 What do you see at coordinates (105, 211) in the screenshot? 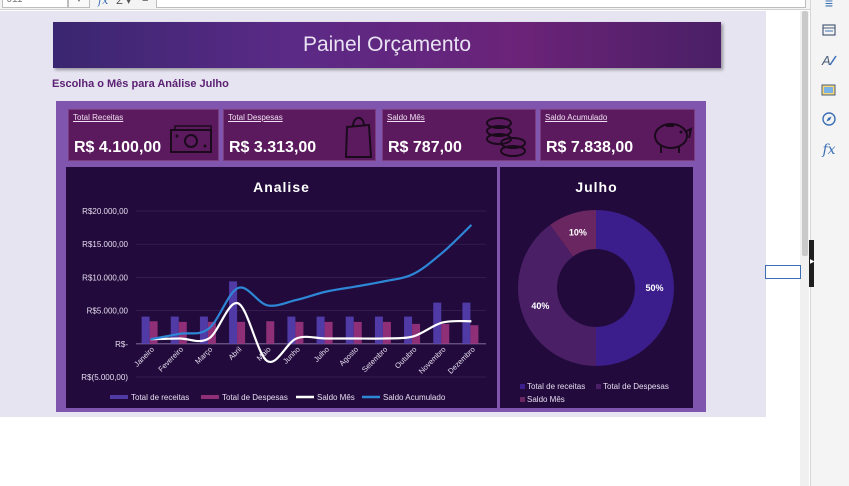
I see `y-tick-label: R$20.000,00` at bounding box center [105, 211].